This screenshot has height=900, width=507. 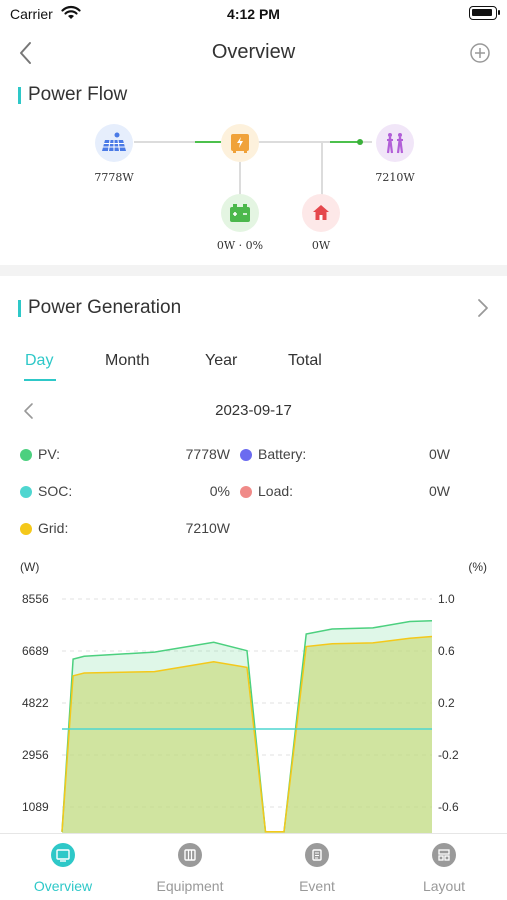 I want to click on date-prev-chevron-icon, so click(x=29, y=411).